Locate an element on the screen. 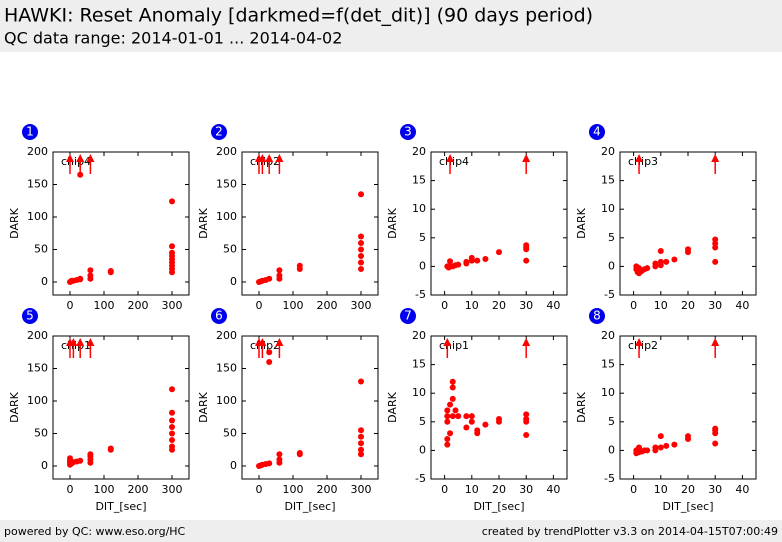 Image resolution: width=782 pixels, height=542 pixels. y-tick-label: 15 is located at coordinates (419, 180).